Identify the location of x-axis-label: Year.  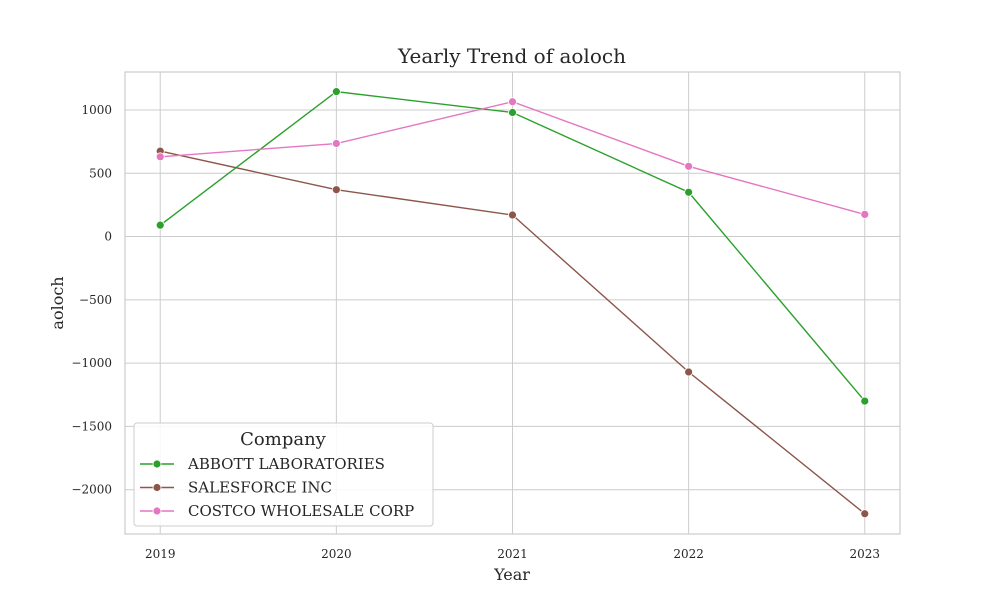
(511, 574).